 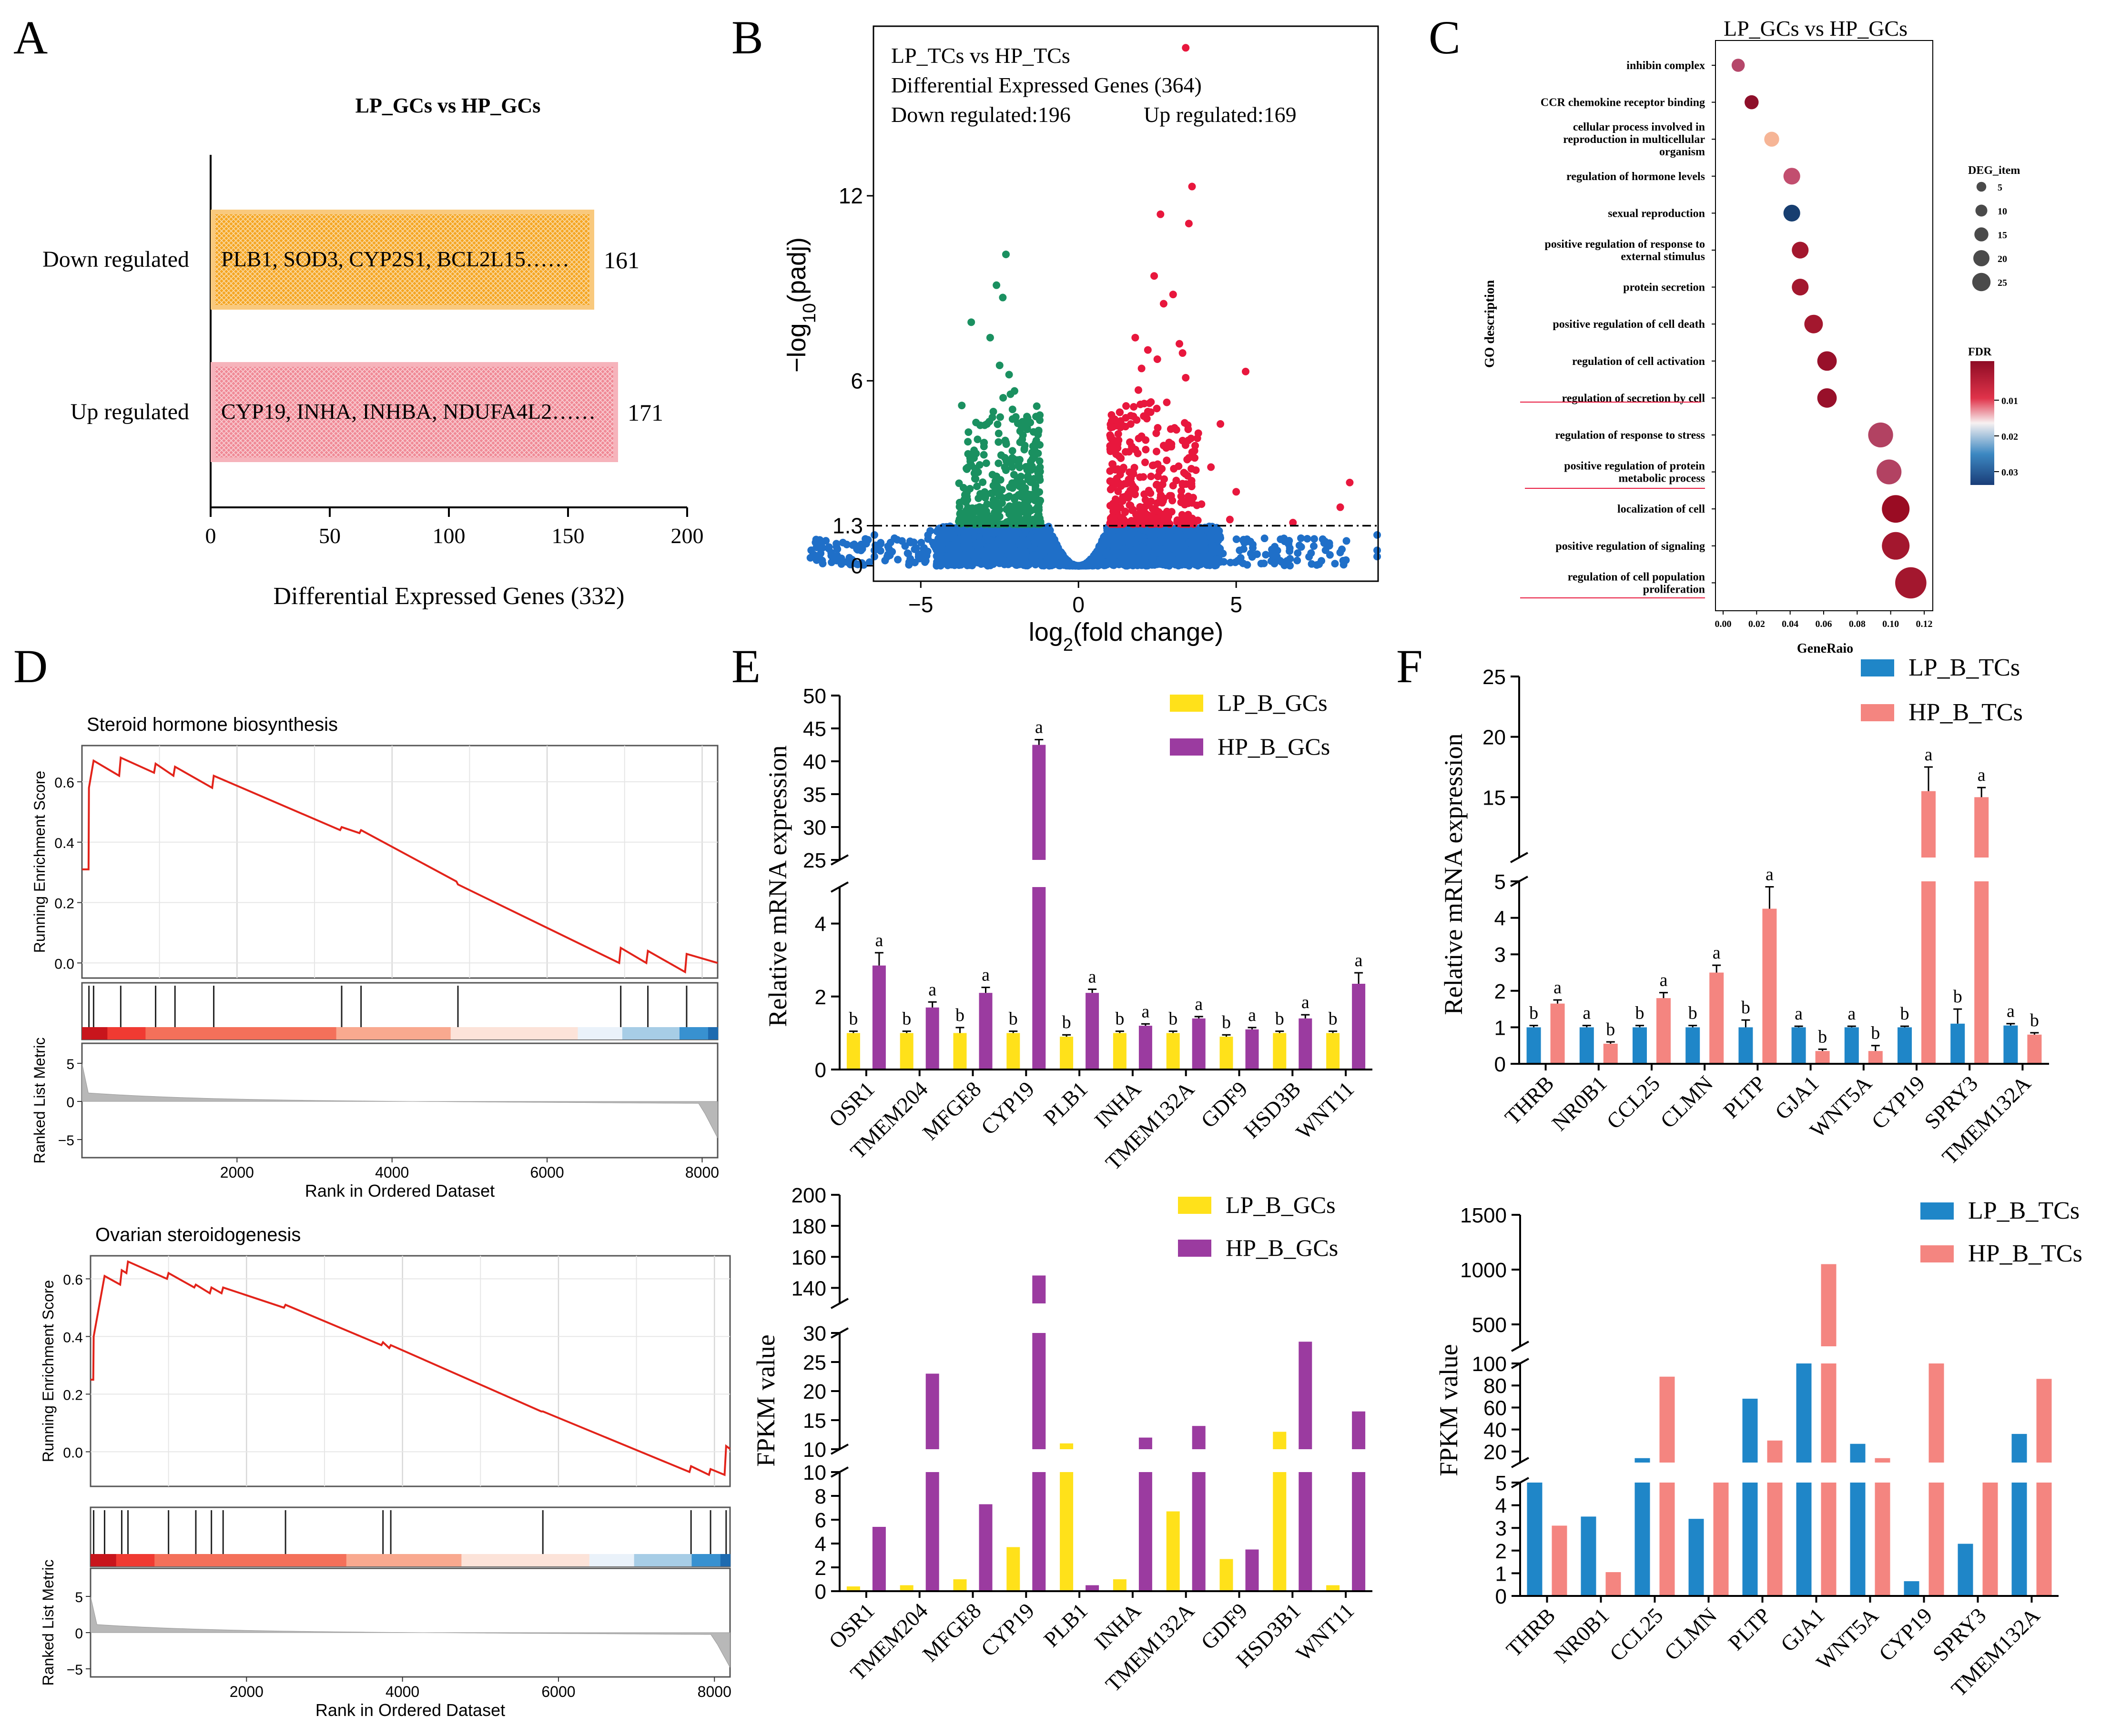 I want to click on size-legend-label: 5, so click(x=2000, y=187).